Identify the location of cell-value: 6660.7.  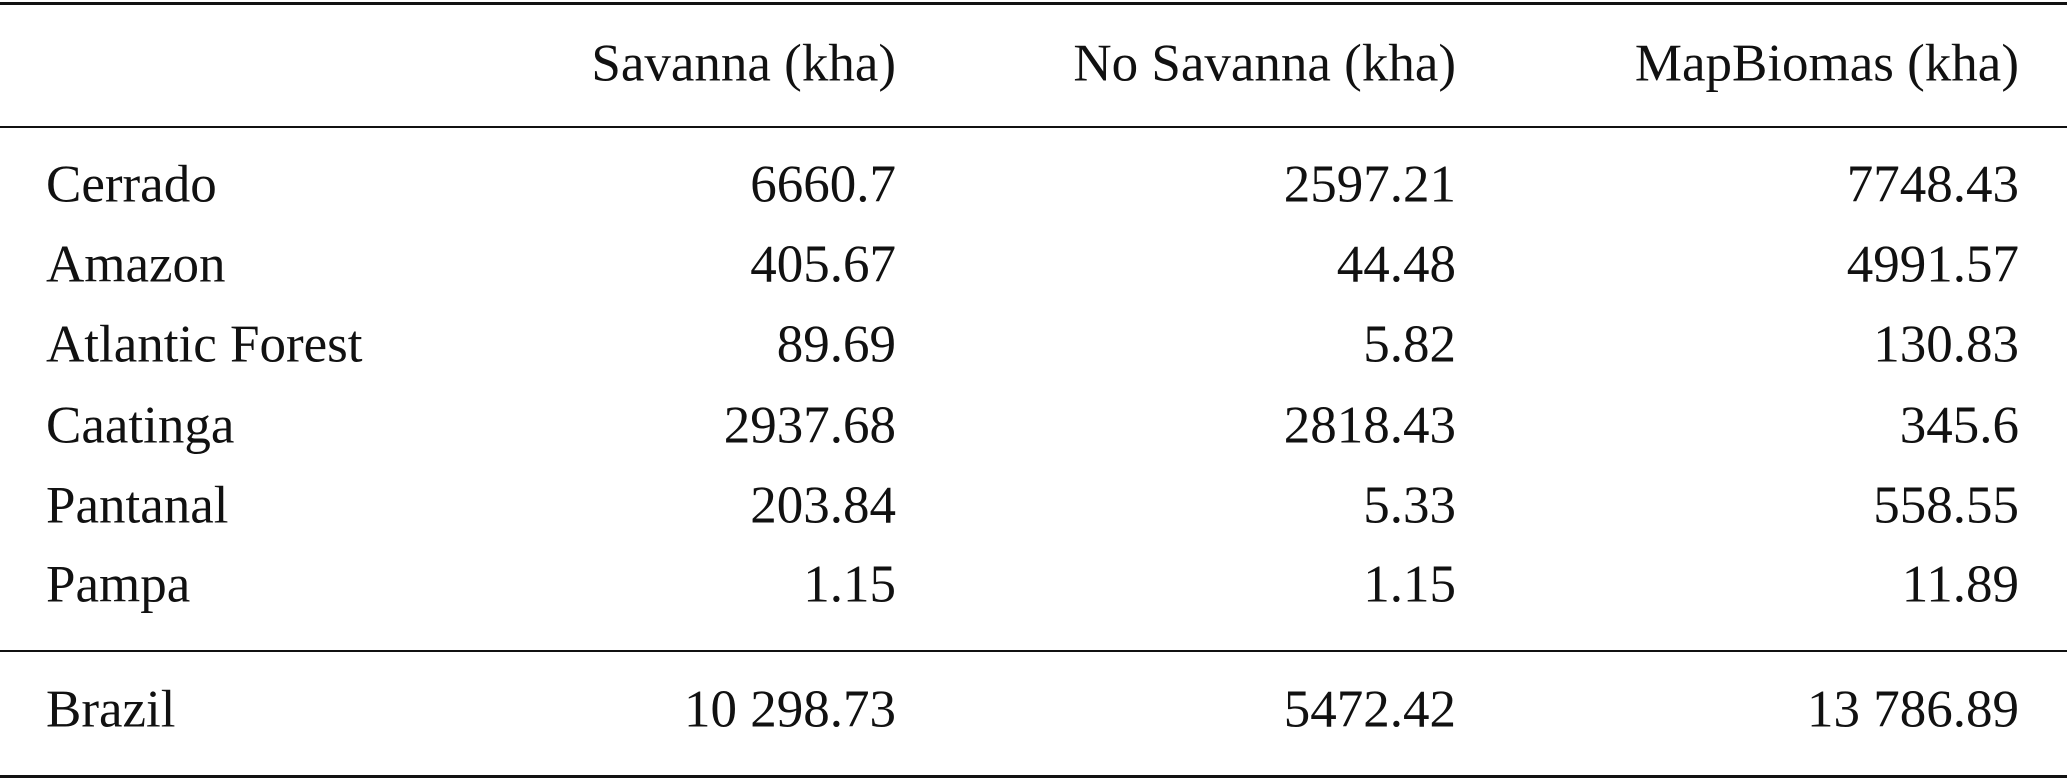
(823, 184).